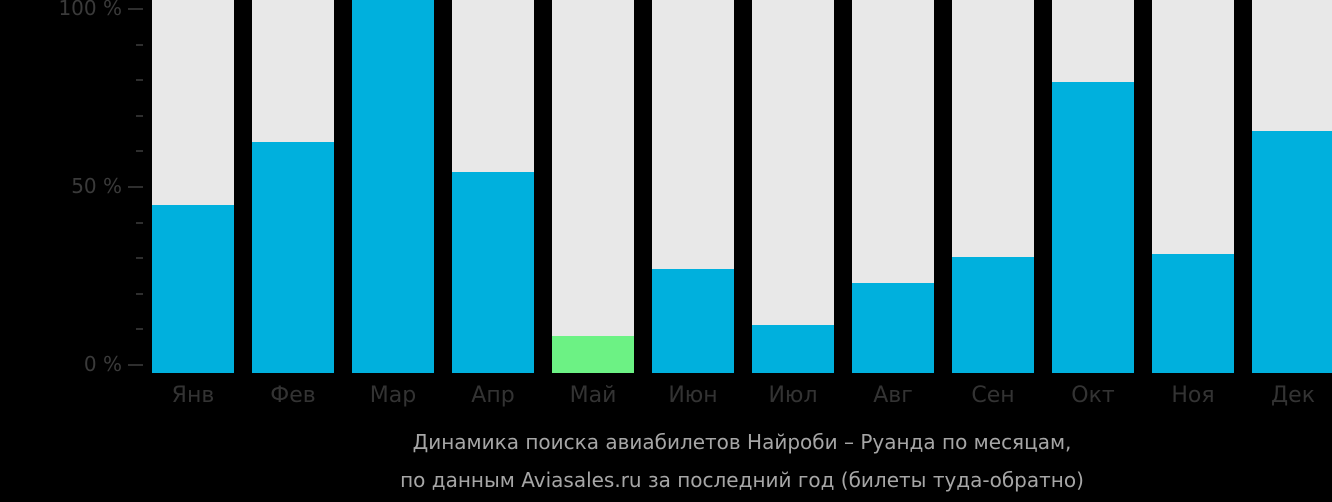 This screenshot has height=502, width=1332. What do you see at coordinates (893, 395) in the screenshot?
I see `x-month-label: Авг` at bounding box center [893, 395].